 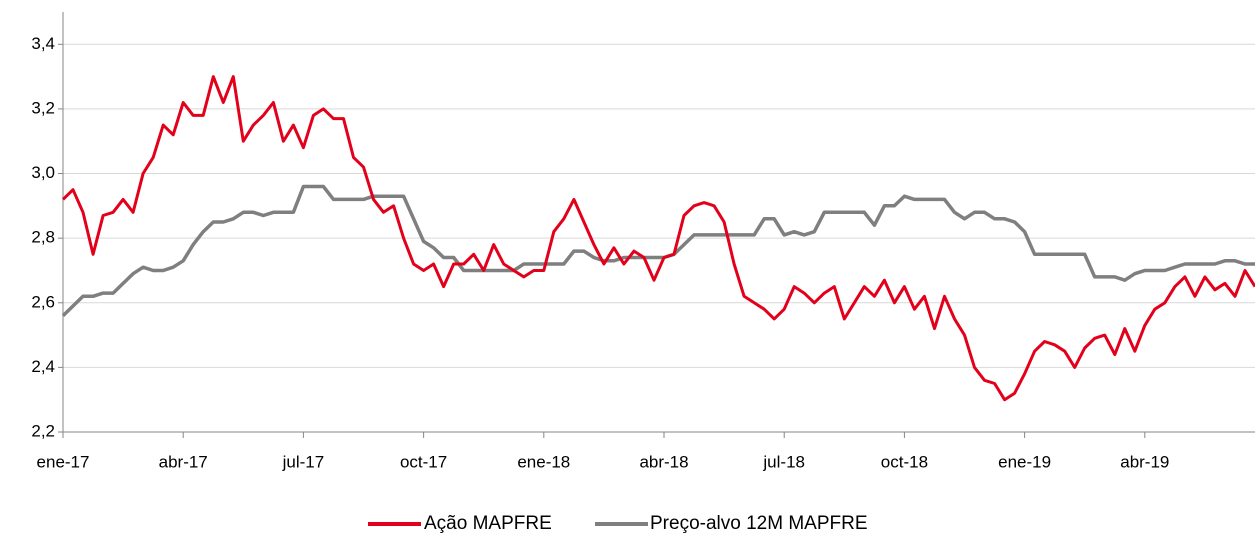 I want to click on x-tick-label: abr-18, so click(x=663, y=461).